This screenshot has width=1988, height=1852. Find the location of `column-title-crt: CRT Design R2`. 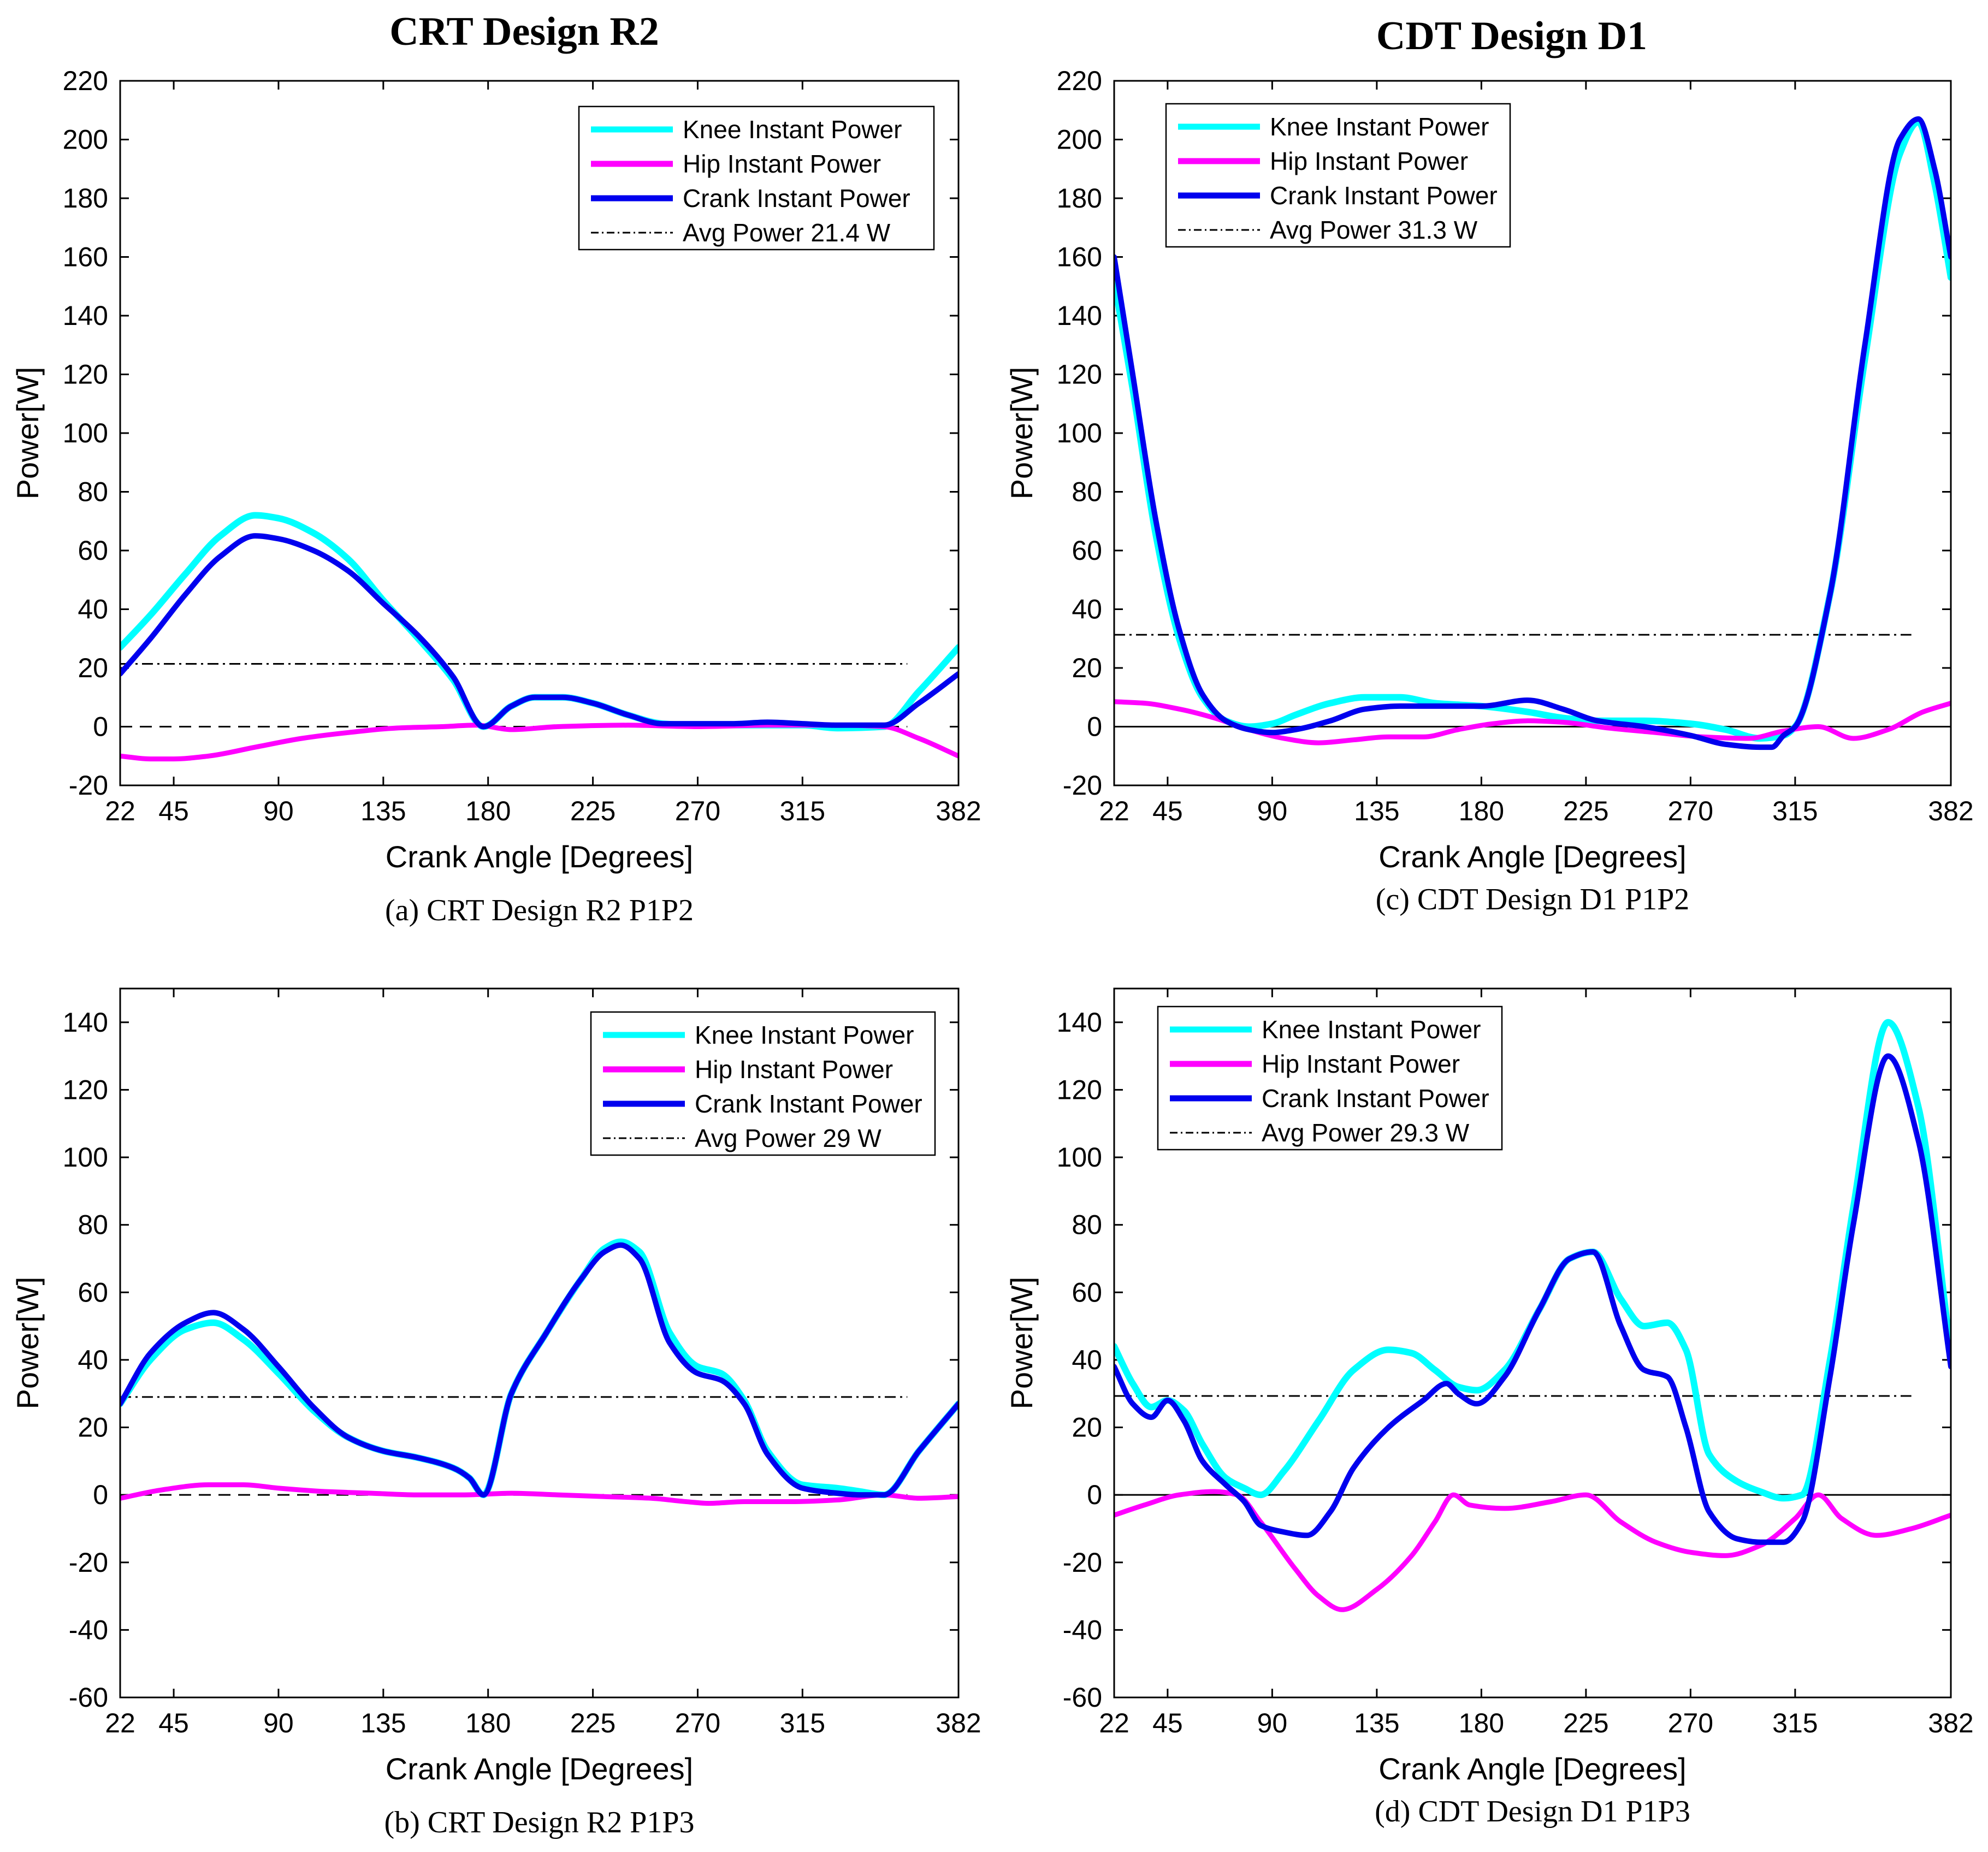

column-title-crt: CRT Design R2 is located at coordinates (524, 31).